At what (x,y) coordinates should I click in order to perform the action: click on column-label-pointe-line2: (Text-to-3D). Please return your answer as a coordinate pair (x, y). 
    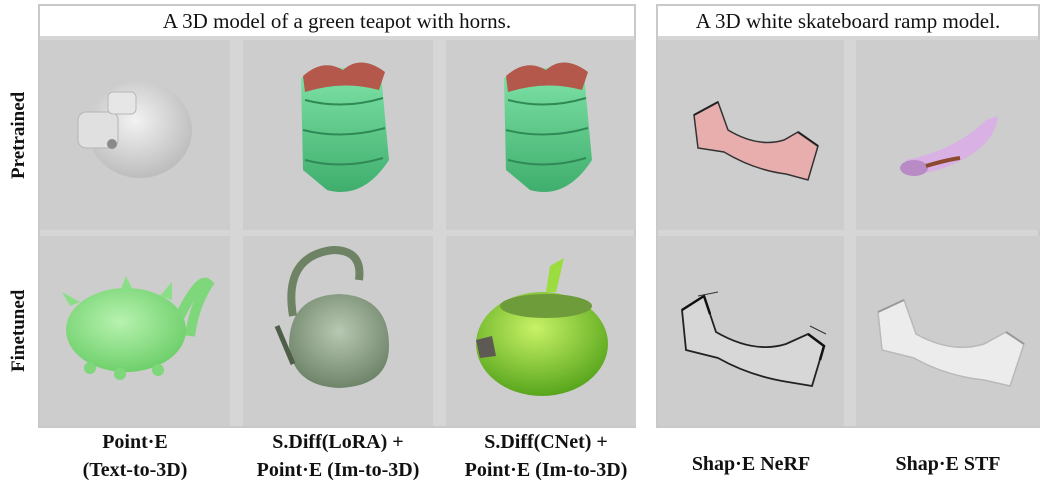
    Looking at the image, I should click on (135, 470).